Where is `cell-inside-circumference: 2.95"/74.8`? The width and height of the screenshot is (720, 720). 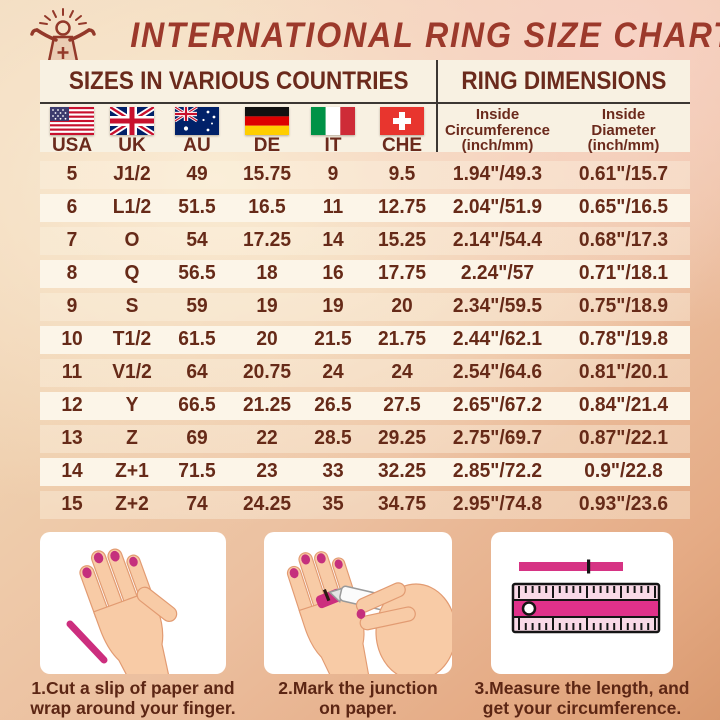 cell-inside-circumference: 2.95"/74.8 is located at coordinates (497, 504).